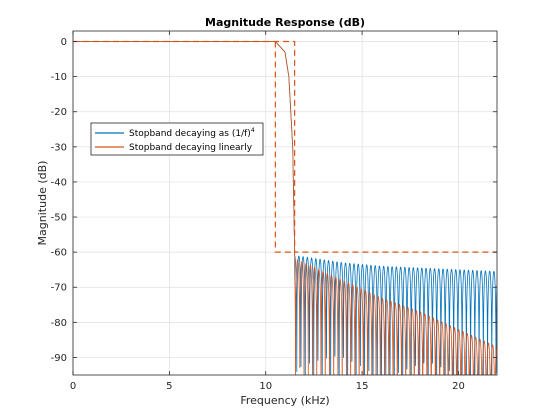 The image size is (560, 420). I want to click on legend-label-series-1: Stopband decaying as (1/f)4, so click(192, 133).